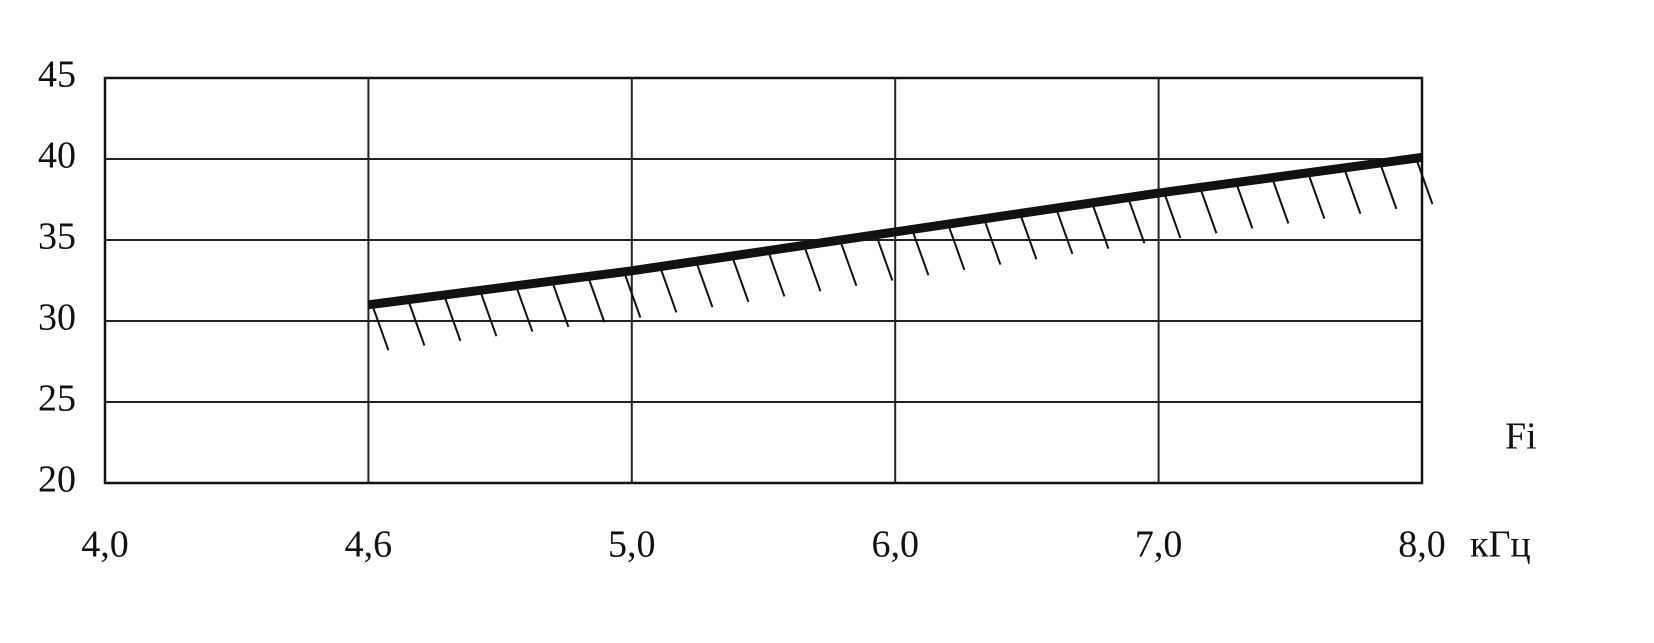 This screenshot has width=1654, height=643. What do you see at coordinates (57, 75) in the screenshot?
I see `y-tick-label: 45` at bounding box center [57, 75].